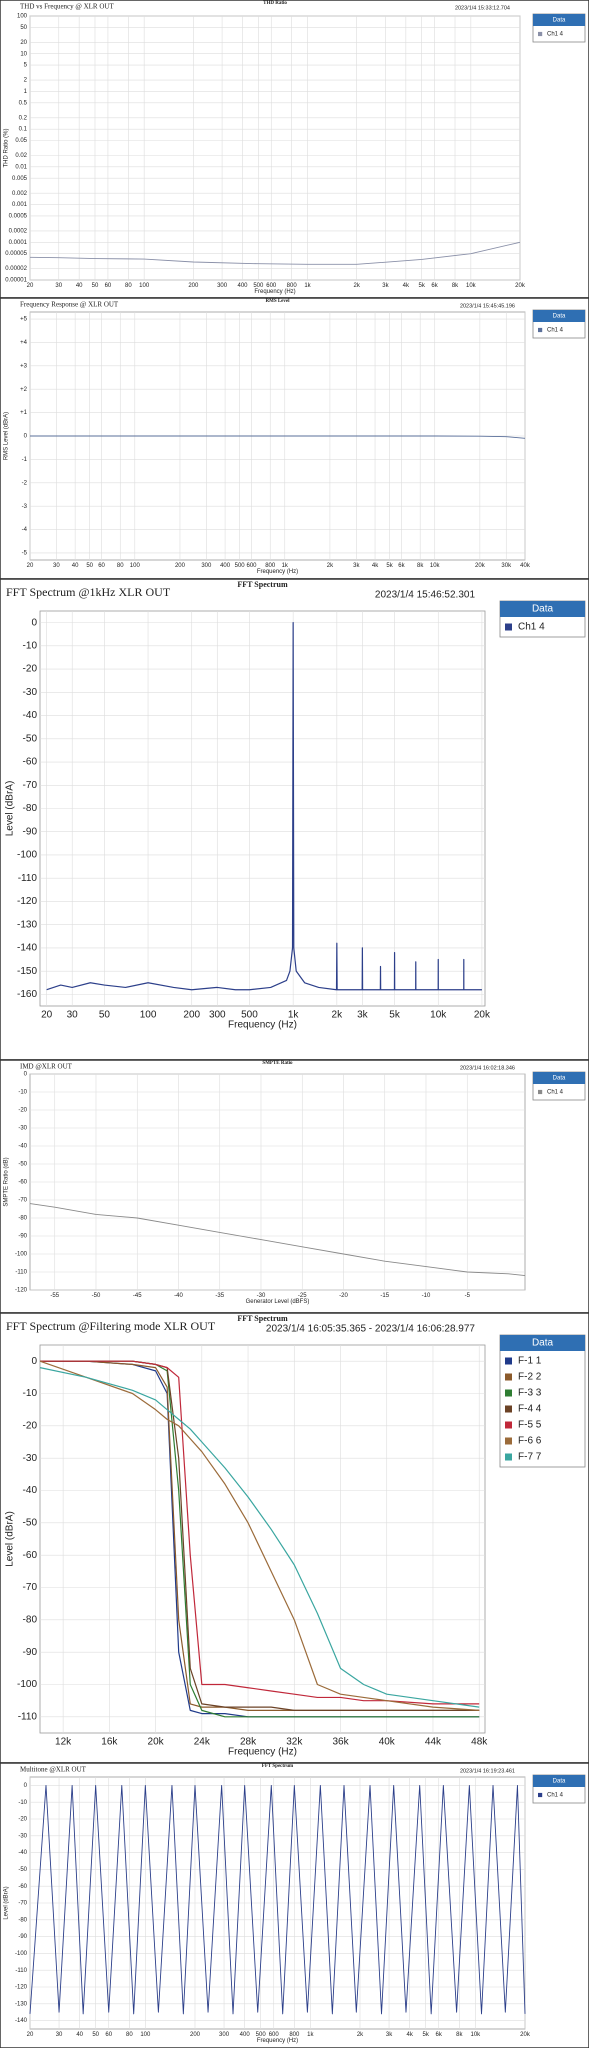  I want to click on y-tick-label: -70, so click(22, 1904).